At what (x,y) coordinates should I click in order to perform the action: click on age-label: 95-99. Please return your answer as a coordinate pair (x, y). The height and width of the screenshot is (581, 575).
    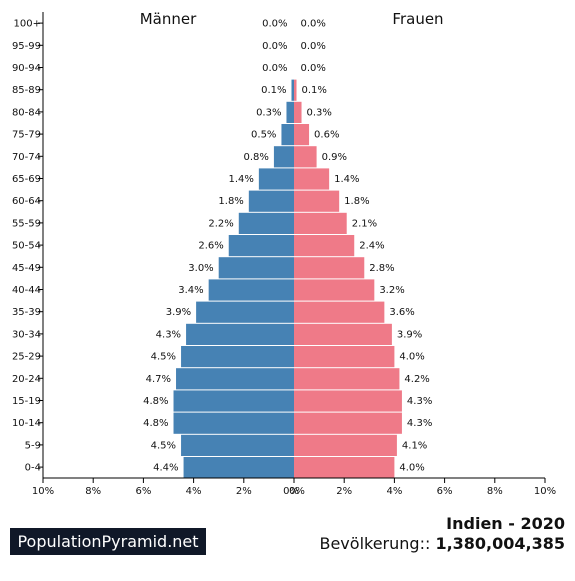
    Looking at the image, I should click on (26, 46).